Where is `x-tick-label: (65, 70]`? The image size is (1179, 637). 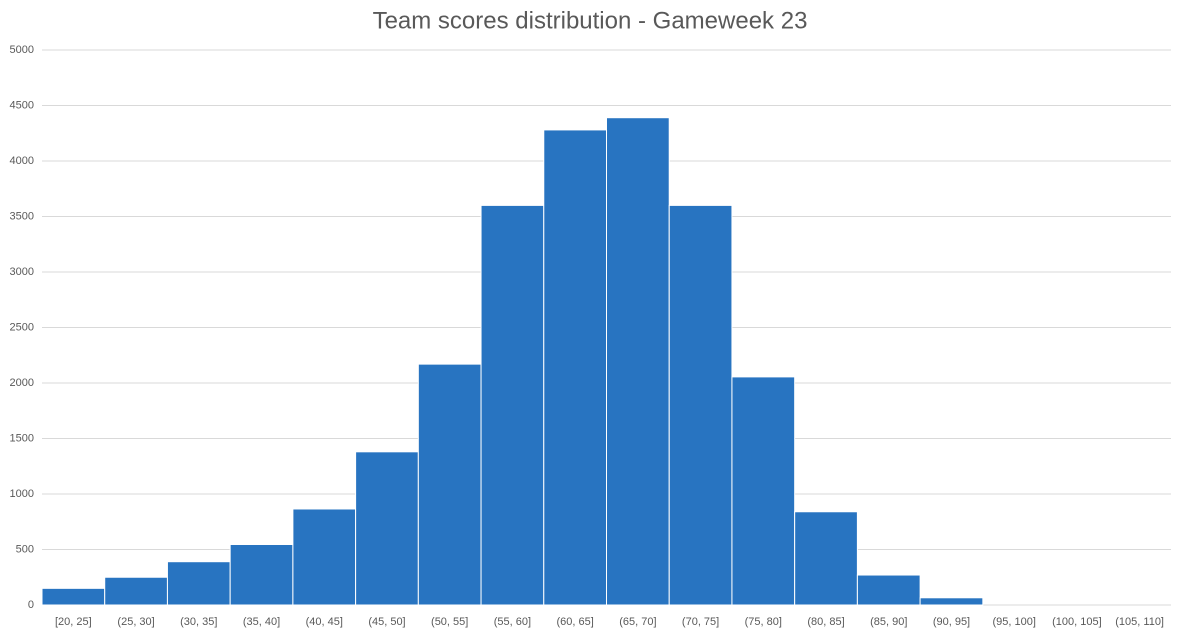
x-tick-label: (65, 70] is located at coordinates (637, 622).